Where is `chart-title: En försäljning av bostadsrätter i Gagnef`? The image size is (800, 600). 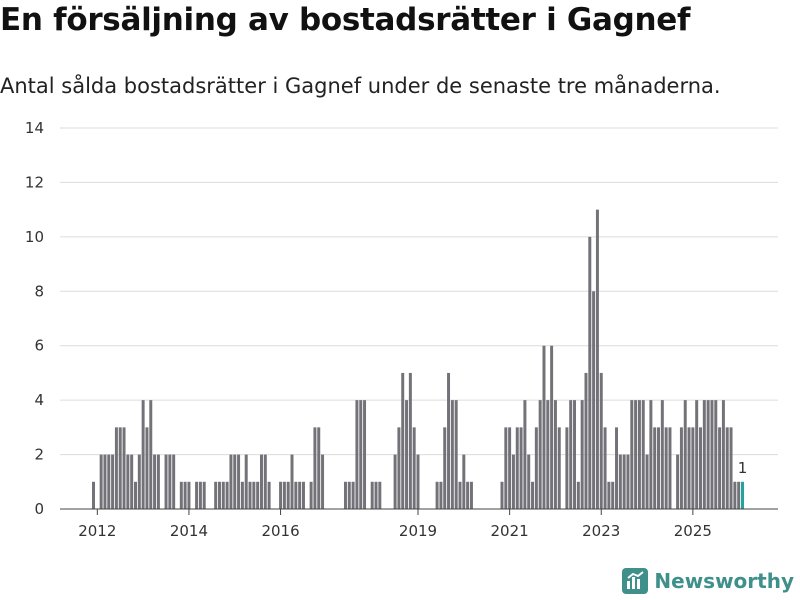
chart-title: En försäljning av bostadsrätter i Gagnef is located at coordinates (345, 20).